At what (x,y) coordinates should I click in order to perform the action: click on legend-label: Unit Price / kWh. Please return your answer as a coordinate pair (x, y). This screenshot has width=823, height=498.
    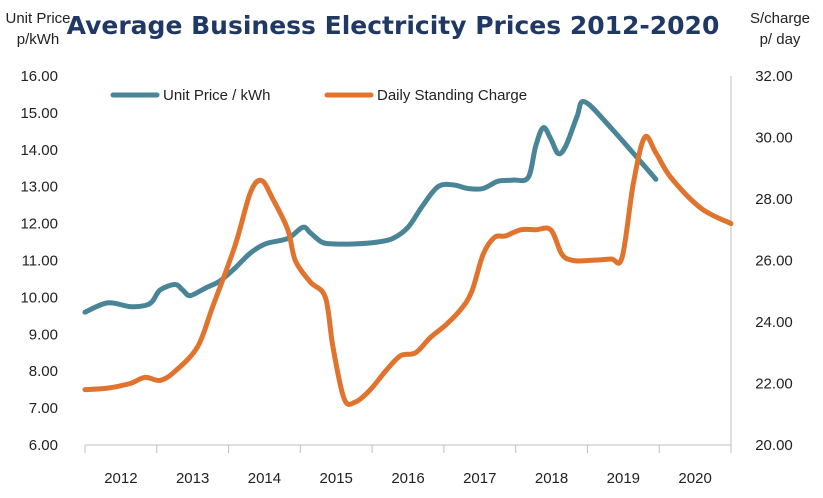
    Looking at the image, I should click on (217, 95).